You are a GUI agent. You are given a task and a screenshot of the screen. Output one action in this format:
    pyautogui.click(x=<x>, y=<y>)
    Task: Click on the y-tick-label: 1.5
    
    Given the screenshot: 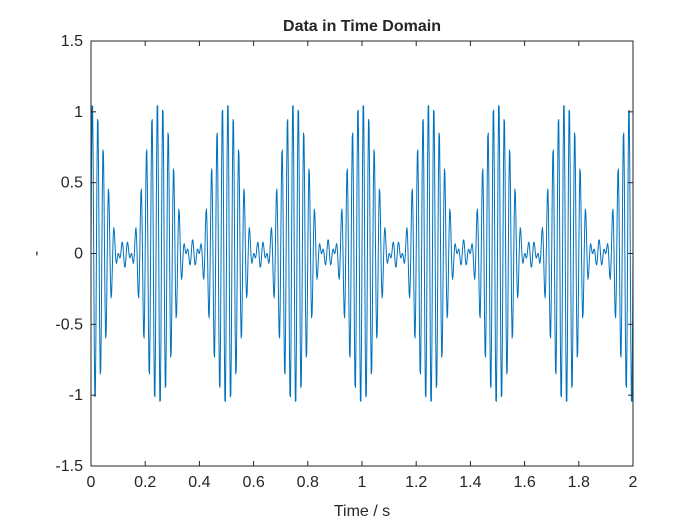 What is the action you would take?
    pyautogui.click(x=72, y=41)
    